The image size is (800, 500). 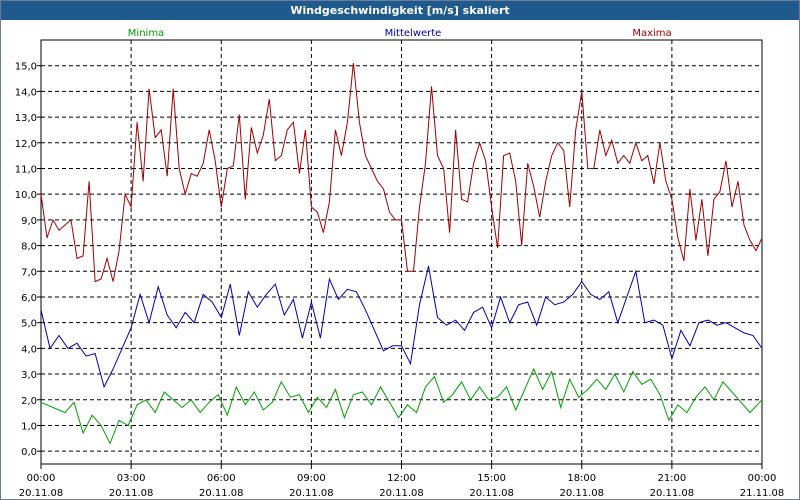 What do you see at coordinates (29, 298) in the screenshot?
I see `y-tick-label: 6,0` at bounding box center [29, 298].